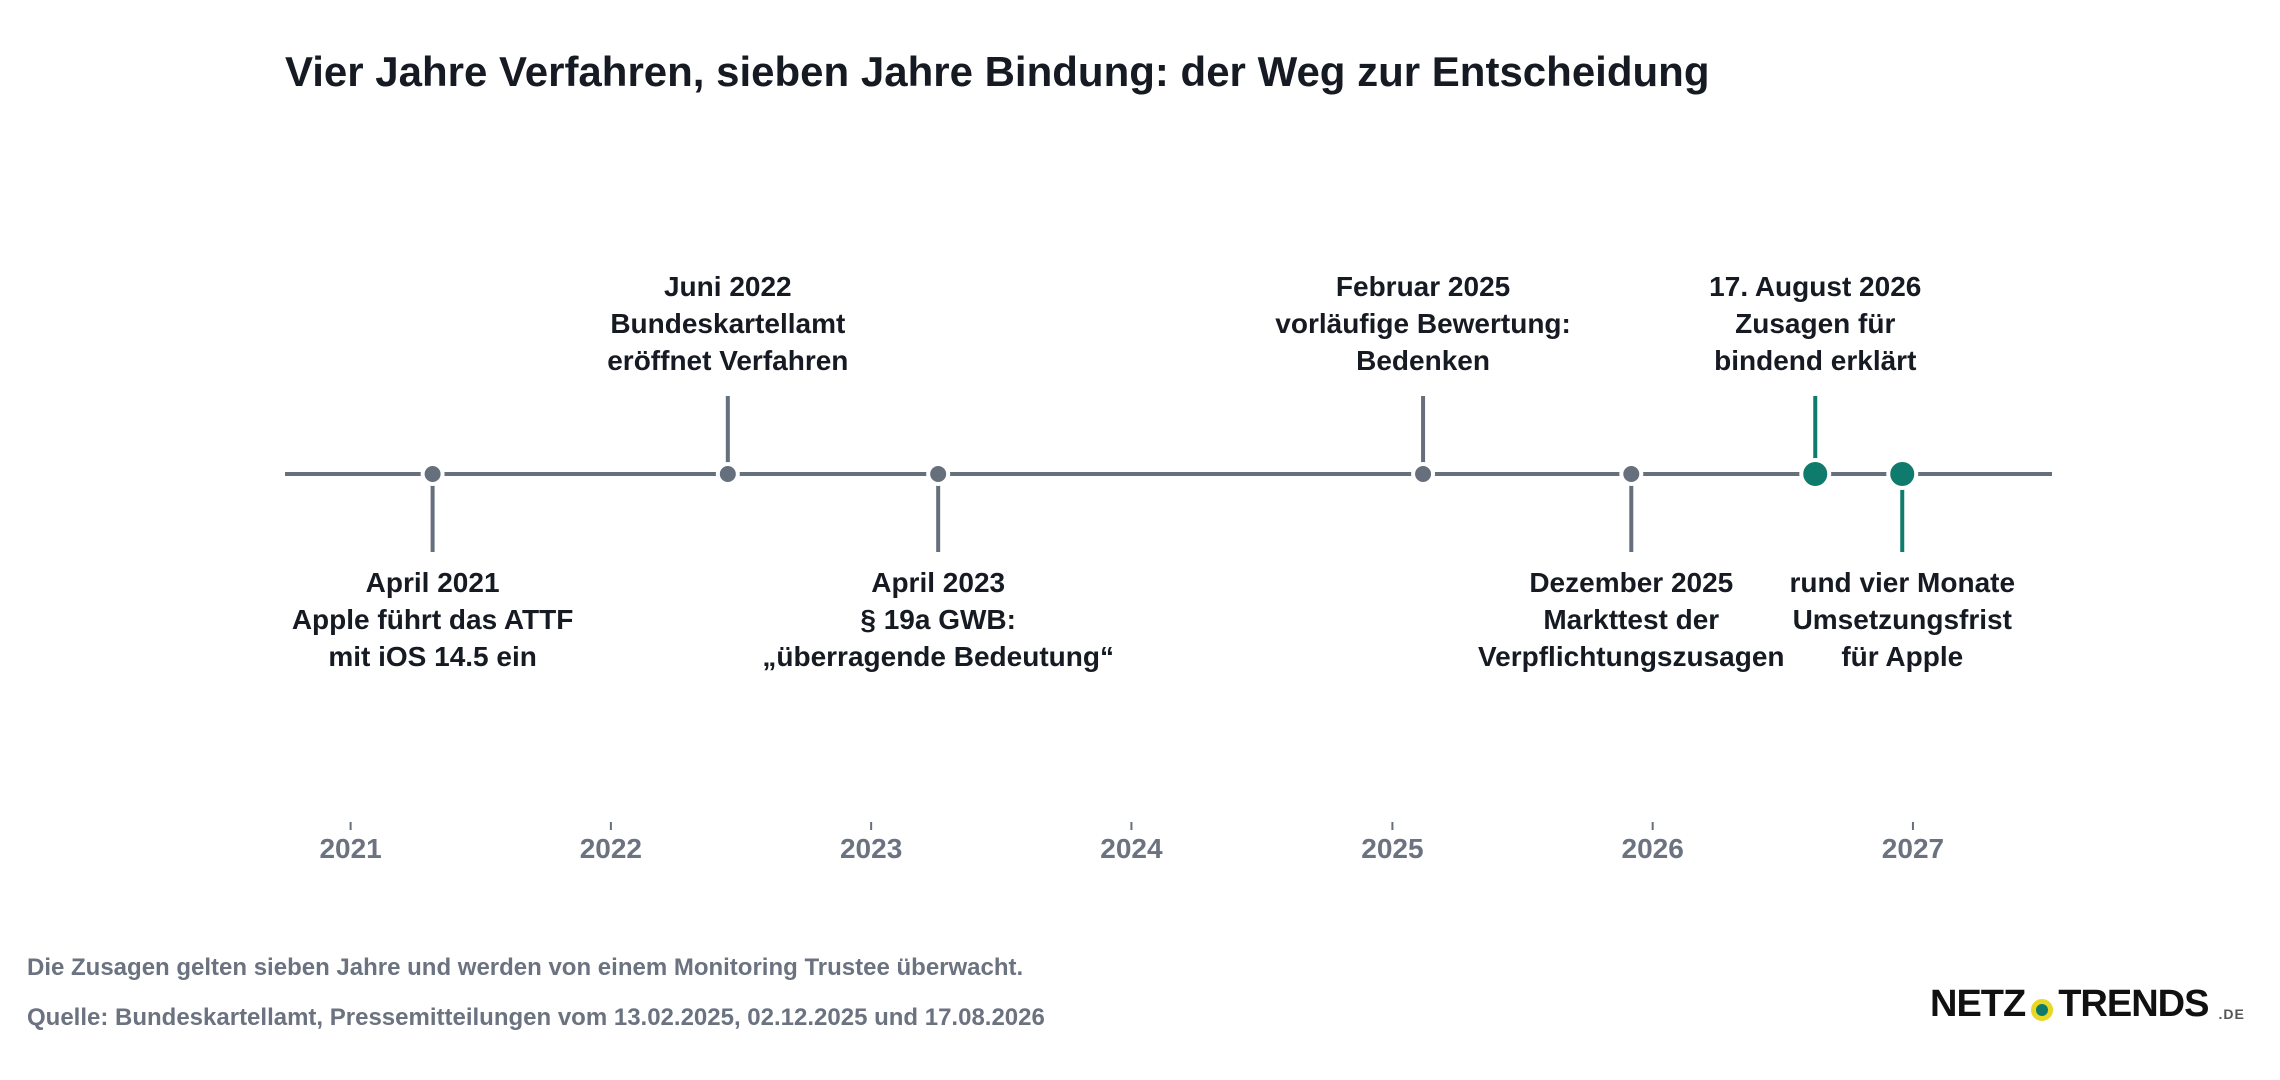 The width and height of the screenshot is (2280, 1080). I want to click on event-label: April 2021, so click(433, 582).